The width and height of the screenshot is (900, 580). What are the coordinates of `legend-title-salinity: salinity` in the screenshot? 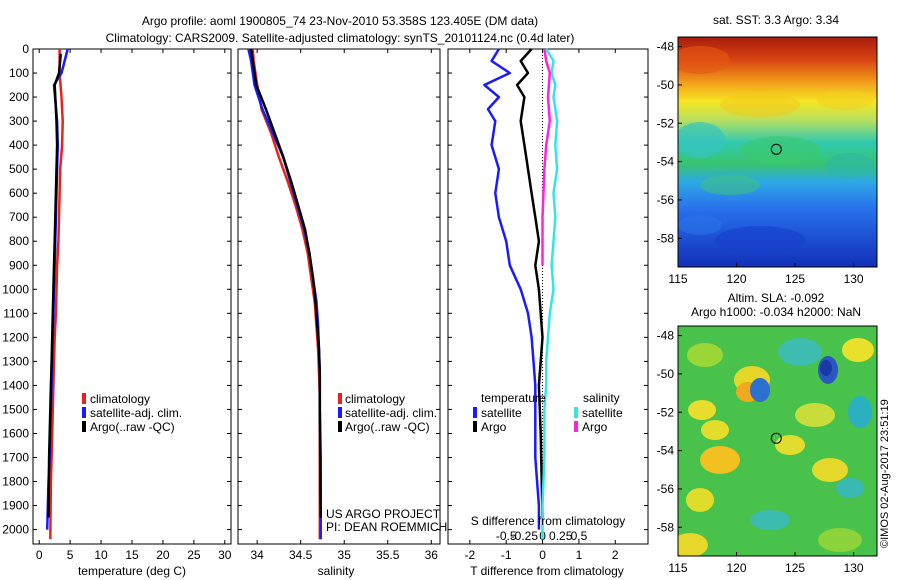 It's located at (601, 398).